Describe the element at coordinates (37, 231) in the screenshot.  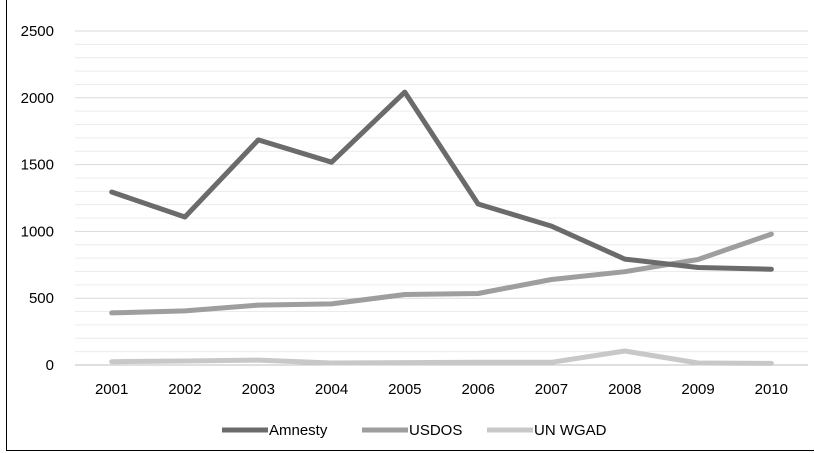
I see `y-tick-label: 1000` at that location.